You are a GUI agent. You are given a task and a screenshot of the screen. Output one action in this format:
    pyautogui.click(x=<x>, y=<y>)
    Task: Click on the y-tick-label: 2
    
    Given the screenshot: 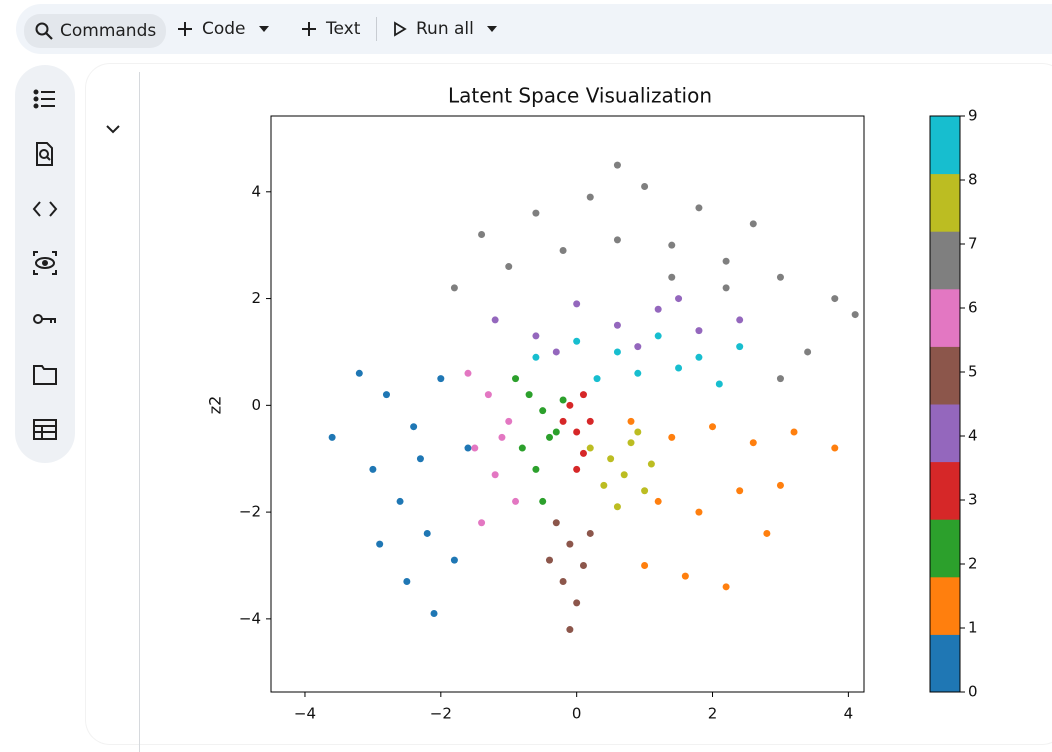 What is the action you would take?
    pyautogui.click(x=256, y=298)
    